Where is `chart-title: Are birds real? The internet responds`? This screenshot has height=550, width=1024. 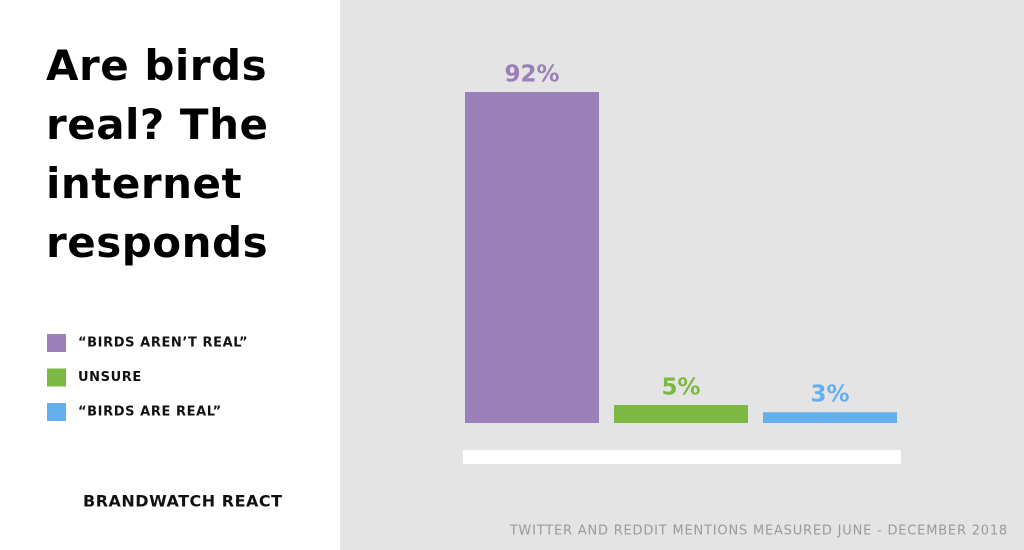
chart-title: Are birds real? The internet responds is located at coordinates (157, 154).